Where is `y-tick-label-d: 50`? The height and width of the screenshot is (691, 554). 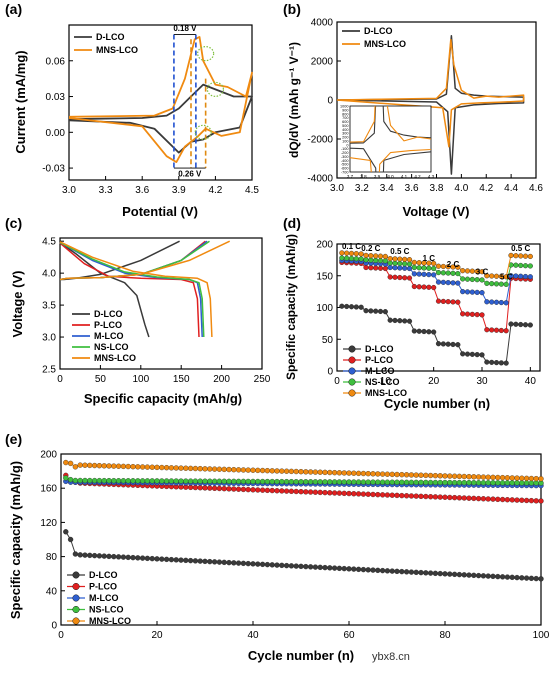 y-tick-label-d: 50 is located at coordinates (328, 340).